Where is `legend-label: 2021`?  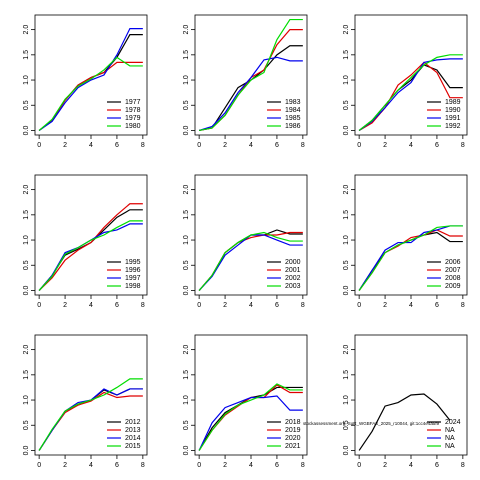 legend-label: 2021 is located at coordinates (293, 446).